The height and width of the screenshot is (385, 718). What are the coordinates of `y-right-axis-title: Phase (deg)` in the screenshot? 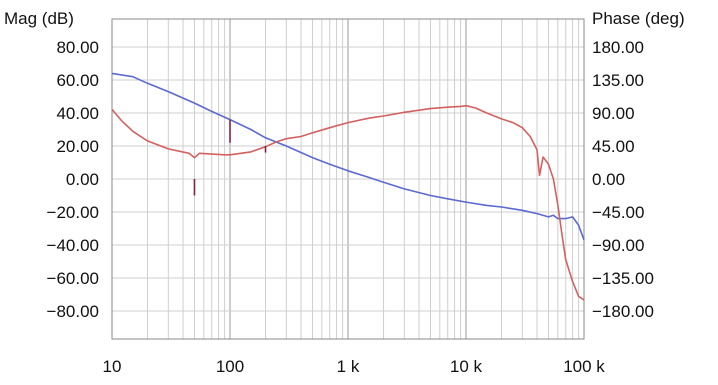 It's located at (638, 18).